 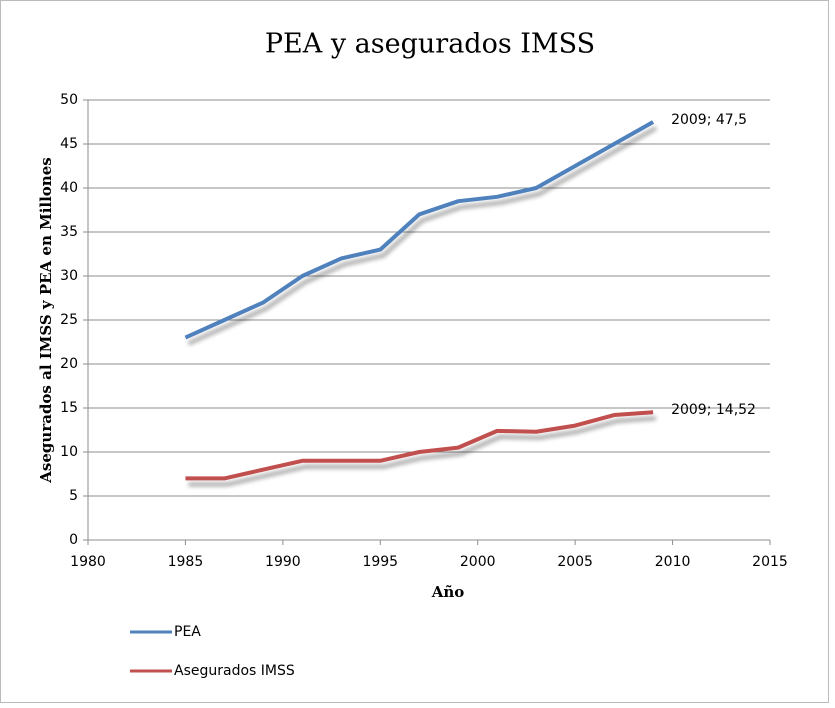 What do you see at coordinates (69, 276) in the screenshot?
I see `y-tick-label: 30` at bounding box center [69, 276].